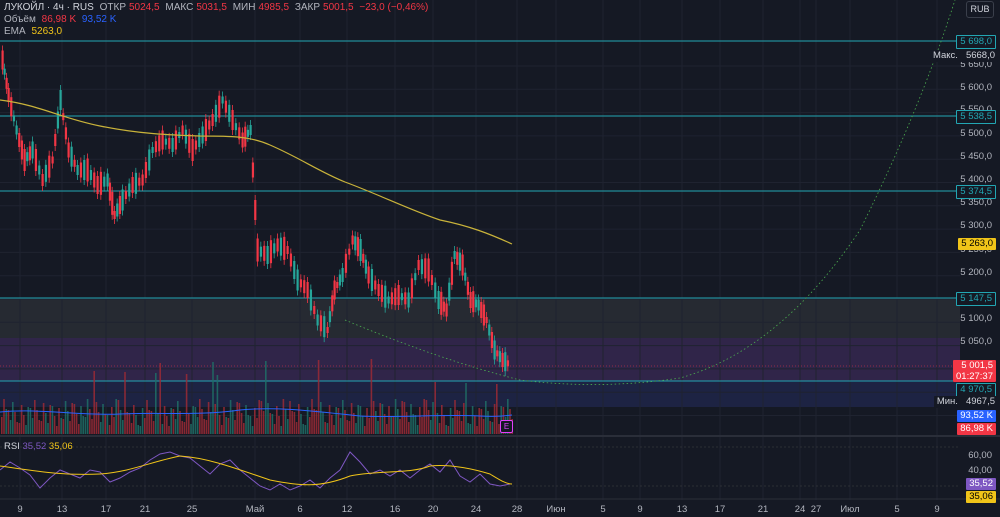  What do you see at coordinates (476, 509) in the screenshot?
I see `time-label: 24` at bounding box center [476, 509].